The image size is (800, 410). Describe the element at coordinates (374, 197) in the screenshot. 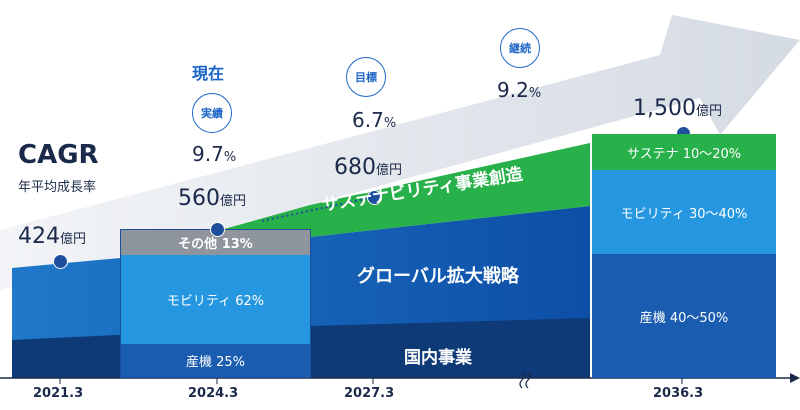

I see `point-2027` at that location.